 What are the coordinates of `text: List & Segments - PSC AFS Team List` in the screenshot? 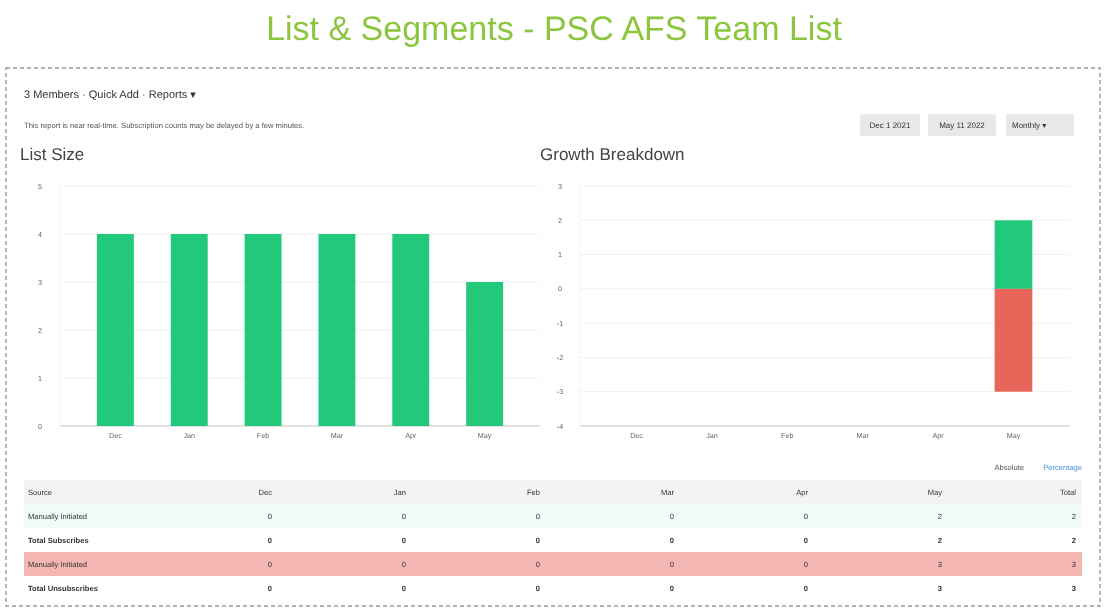 It's located at (554, 29).